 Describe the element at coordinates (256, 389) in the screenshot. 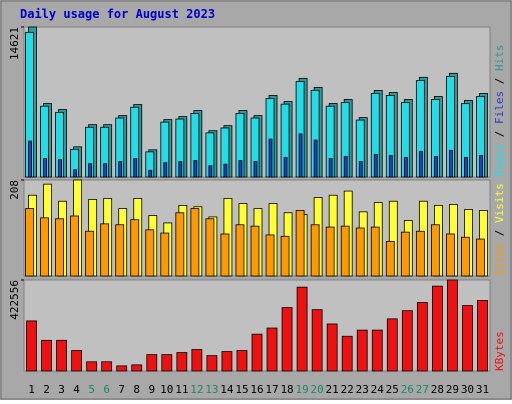

I see `x-tick-label: 16` at that location.